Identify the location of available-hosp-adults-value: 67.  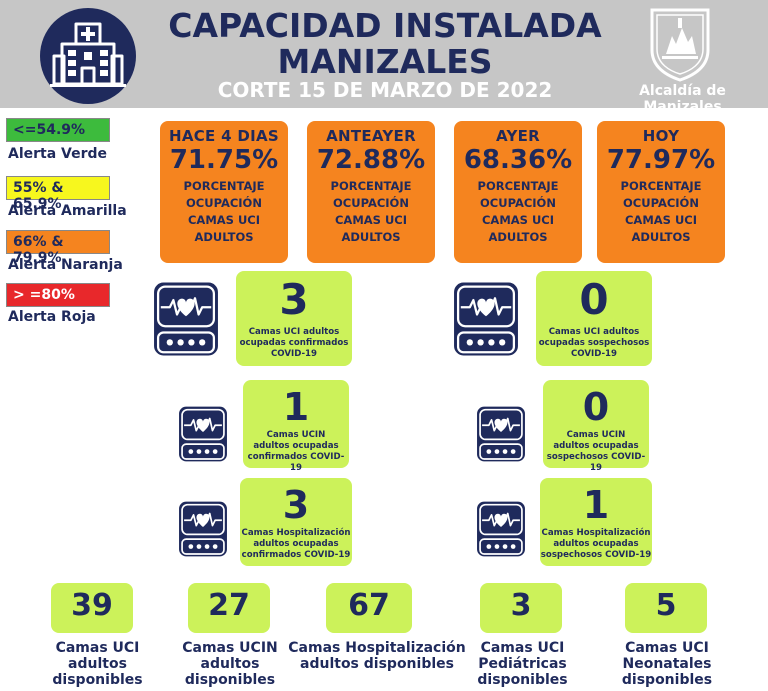
(369, 608).